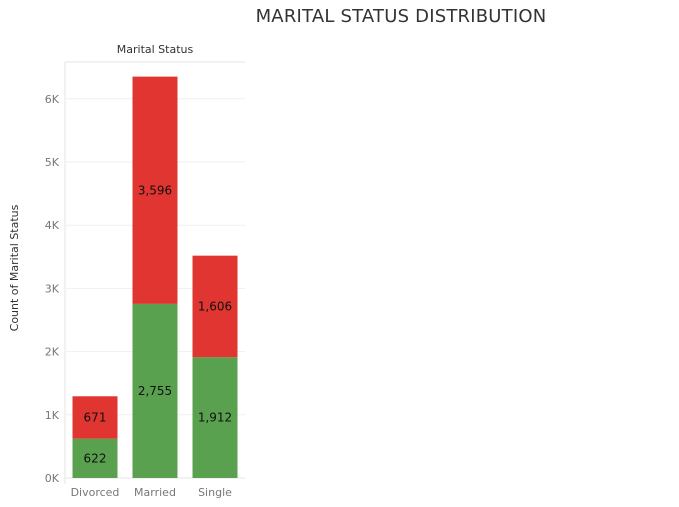 This screenshot has height=507, width=679. What do you see at coordinates (52, 352) in the screenshot?
I see `y-tick-label: 2K` at bounding box center [52, 352].